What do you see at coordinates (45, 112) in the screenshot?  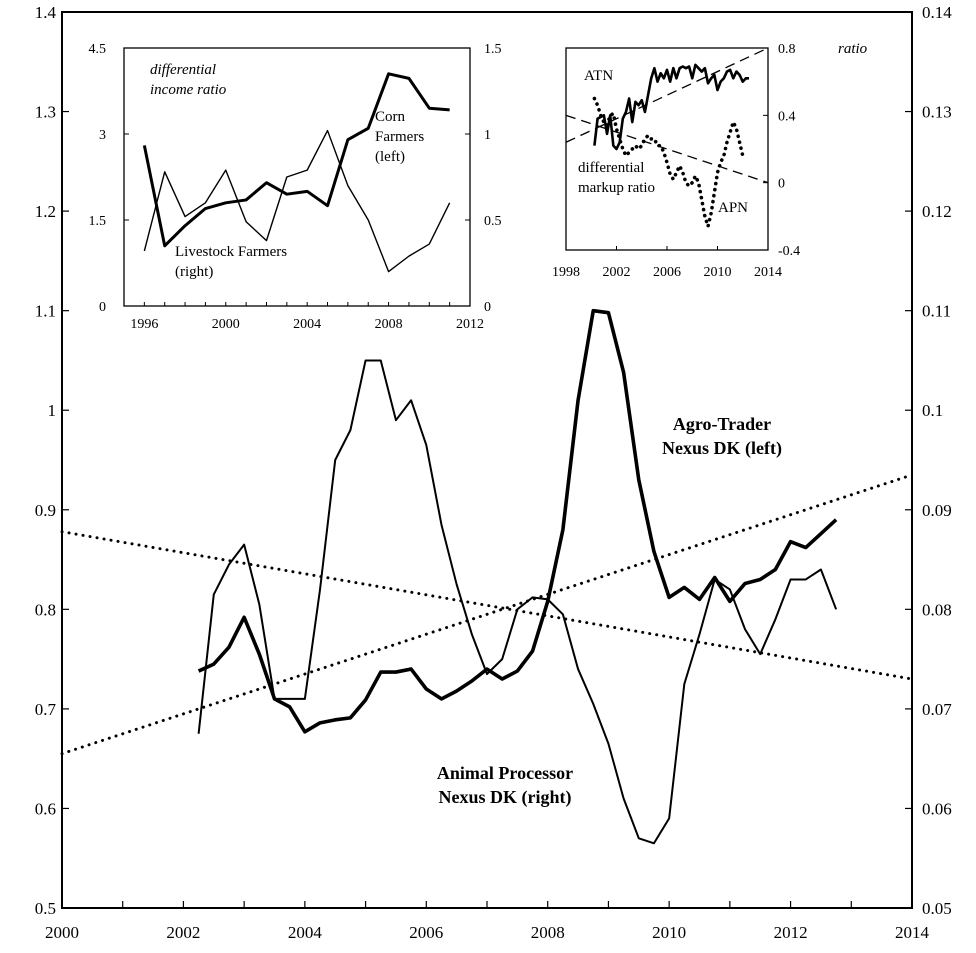 I see `y-left-tick-label: 1.3` at bounding box center [45, 112].